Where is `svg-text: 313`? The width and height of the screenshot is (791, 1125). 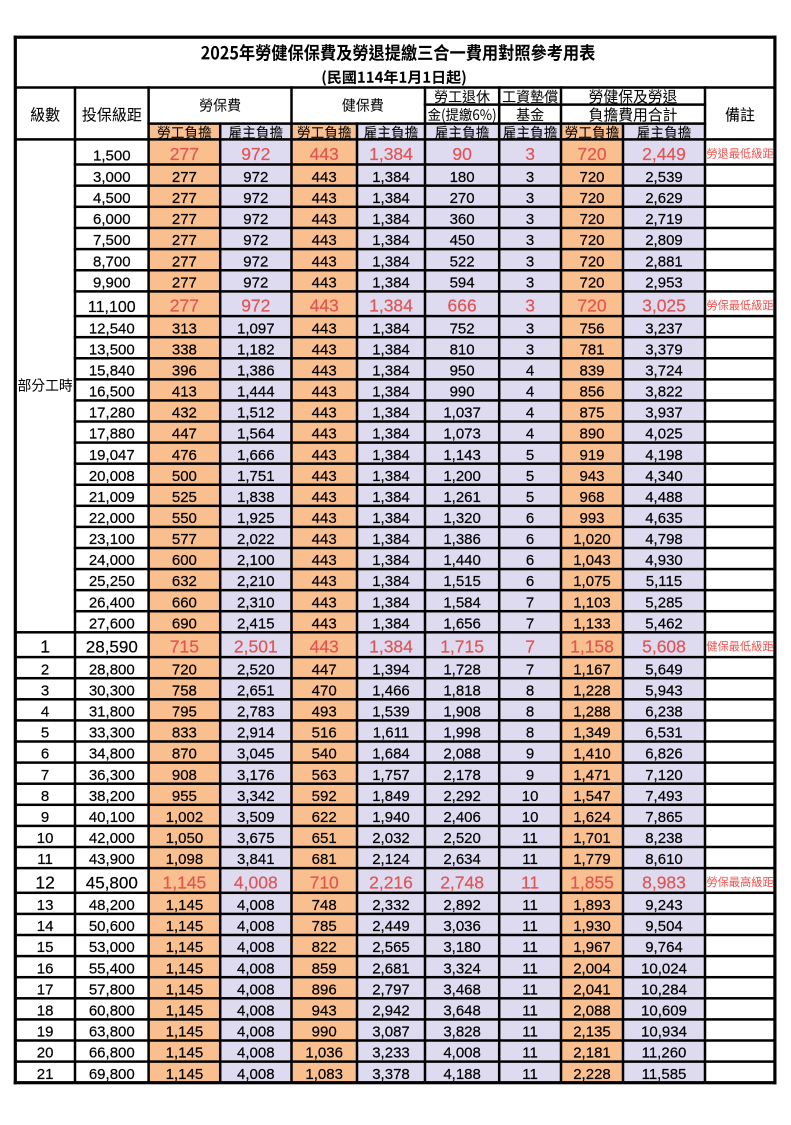 svg-text: 313 is located at coordinates (184, 328).